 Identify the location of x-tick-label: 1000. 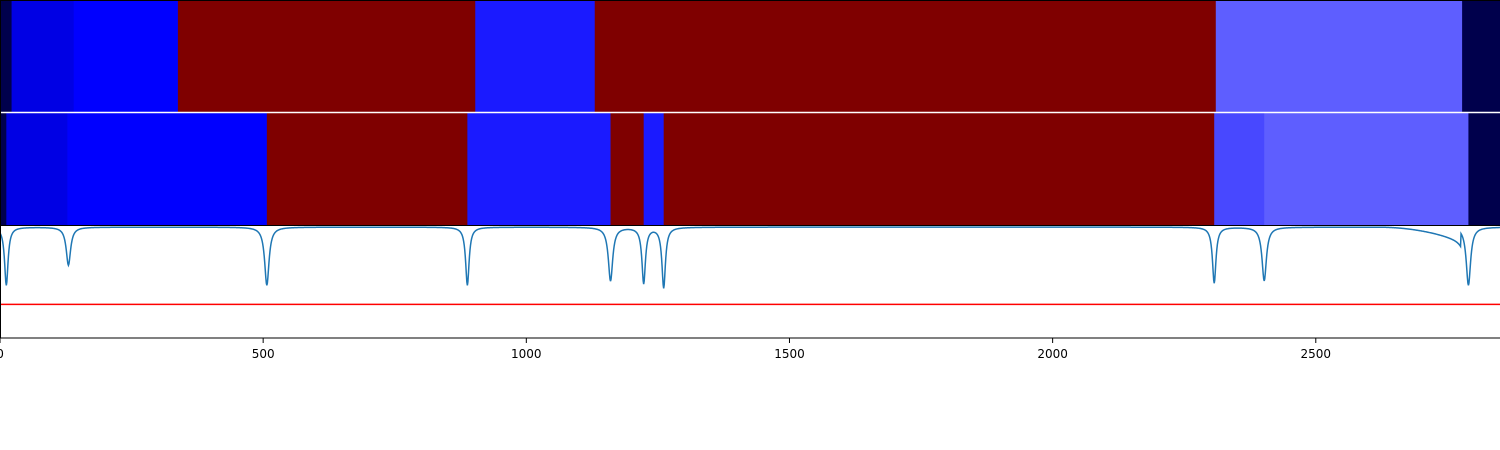
(526, 354).